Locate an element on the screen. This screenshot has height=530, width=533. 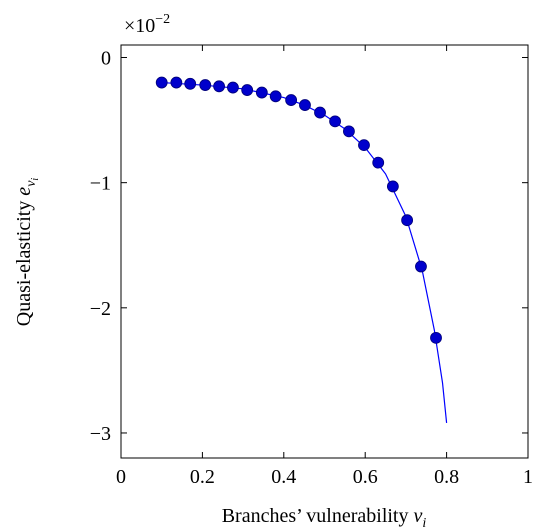
y-multiplier: ×10⁻² is located at coordinates (147, 24).